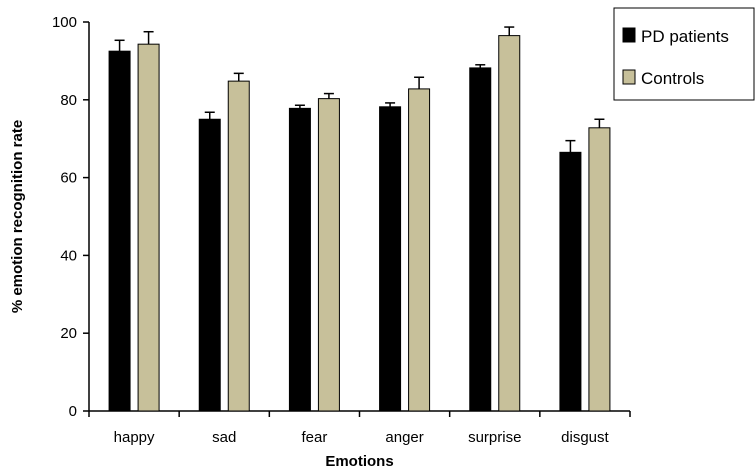  I want to click on bar-pd-patients-anger, so click(390, 259).